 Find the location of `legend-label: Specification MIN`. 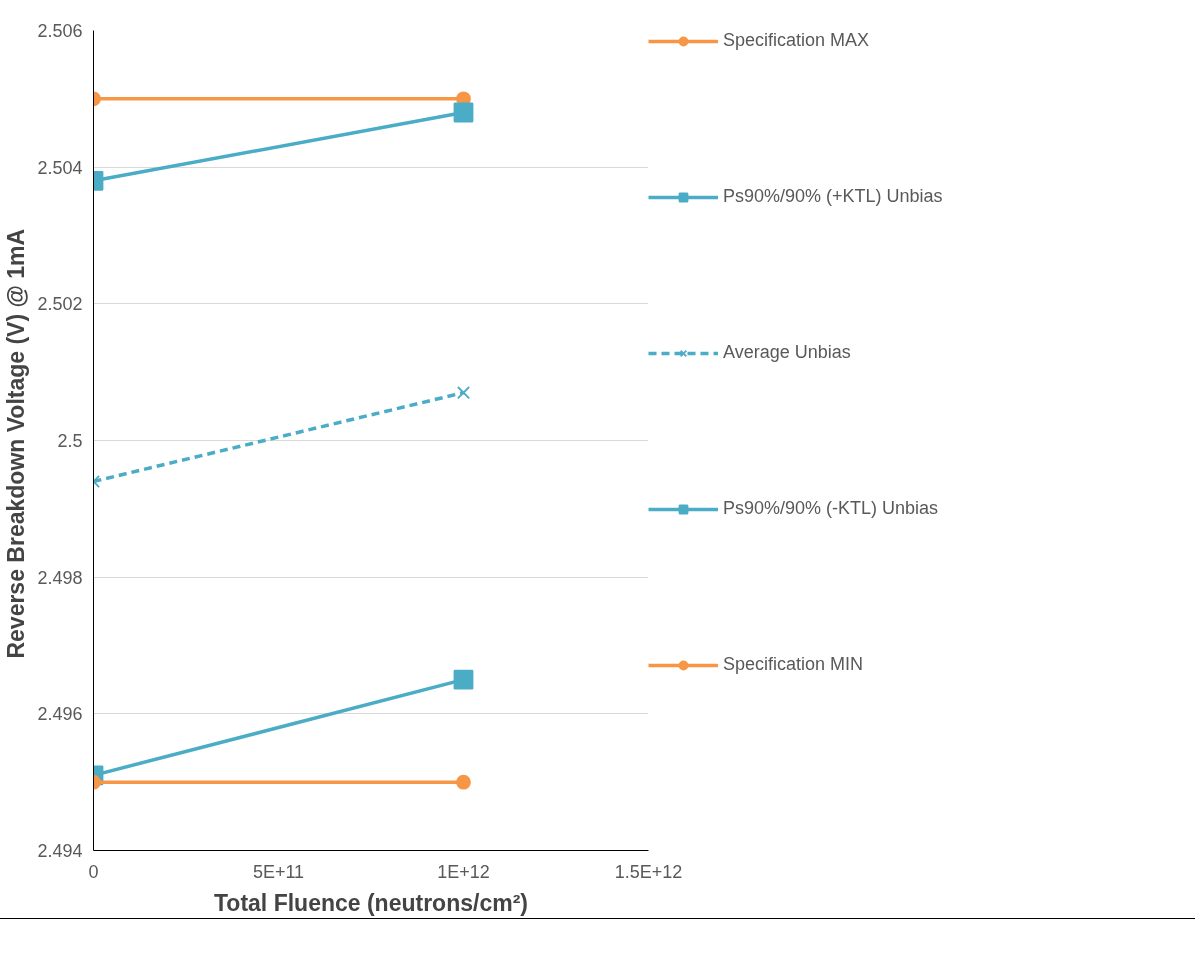

legend-label: Specification MIN is located at coordinates (793, 664).